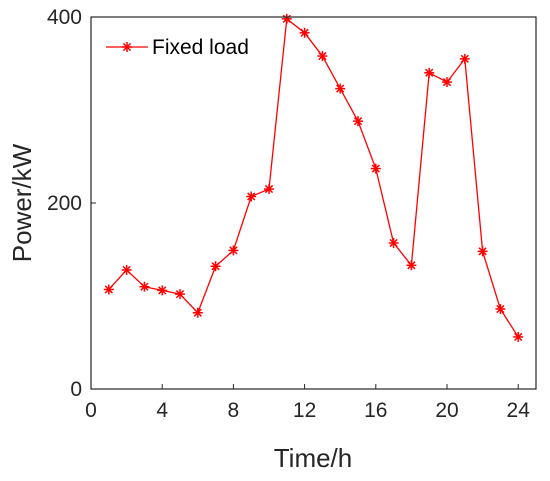 Image resolution: width=550 pixels, height=481 pixels. I want to click on x-tick-label: 24, so click(519, 410).